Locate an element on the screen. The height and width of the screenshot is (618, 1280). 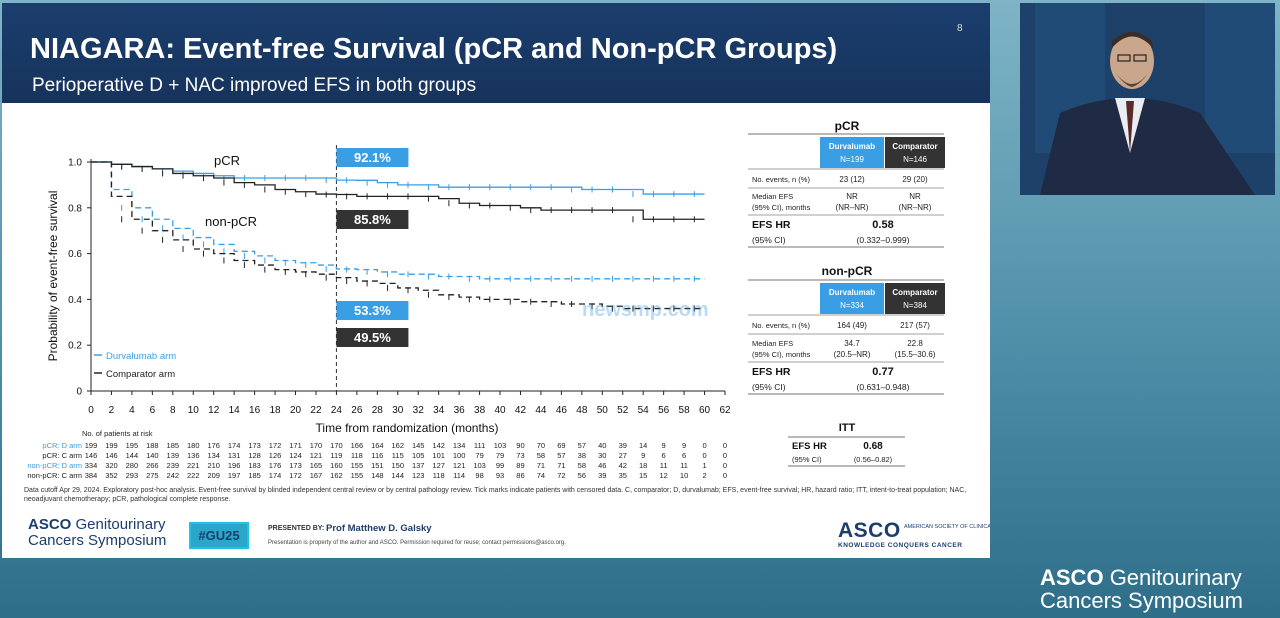
risk-cell: 155 is located at coordinates (357, 475).